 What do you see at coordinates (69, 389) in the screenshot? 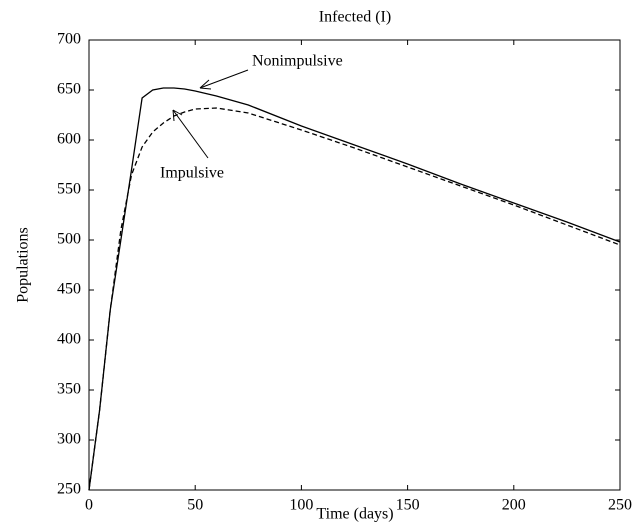
I see `y-tick-label: 350` at bounding box center [69, 389].